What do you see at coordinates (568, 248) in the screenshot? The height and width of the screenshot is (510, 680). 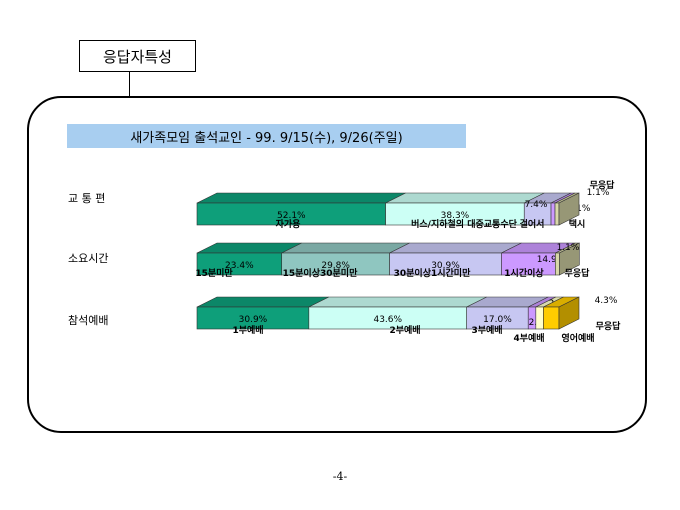 I see `data-label-r1-s4: 1.1%` at bounding box center [568, 248].